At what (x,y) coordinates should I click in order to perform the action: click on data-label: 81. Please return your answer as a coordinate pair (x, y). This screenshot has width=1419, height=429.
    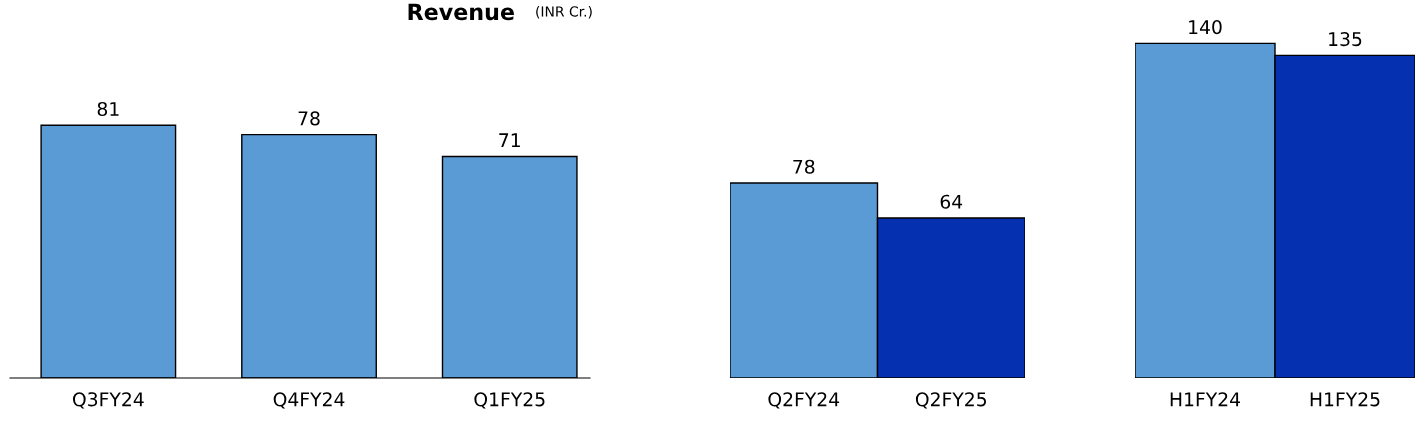
    Looking at the image, I should click on (108, 109).